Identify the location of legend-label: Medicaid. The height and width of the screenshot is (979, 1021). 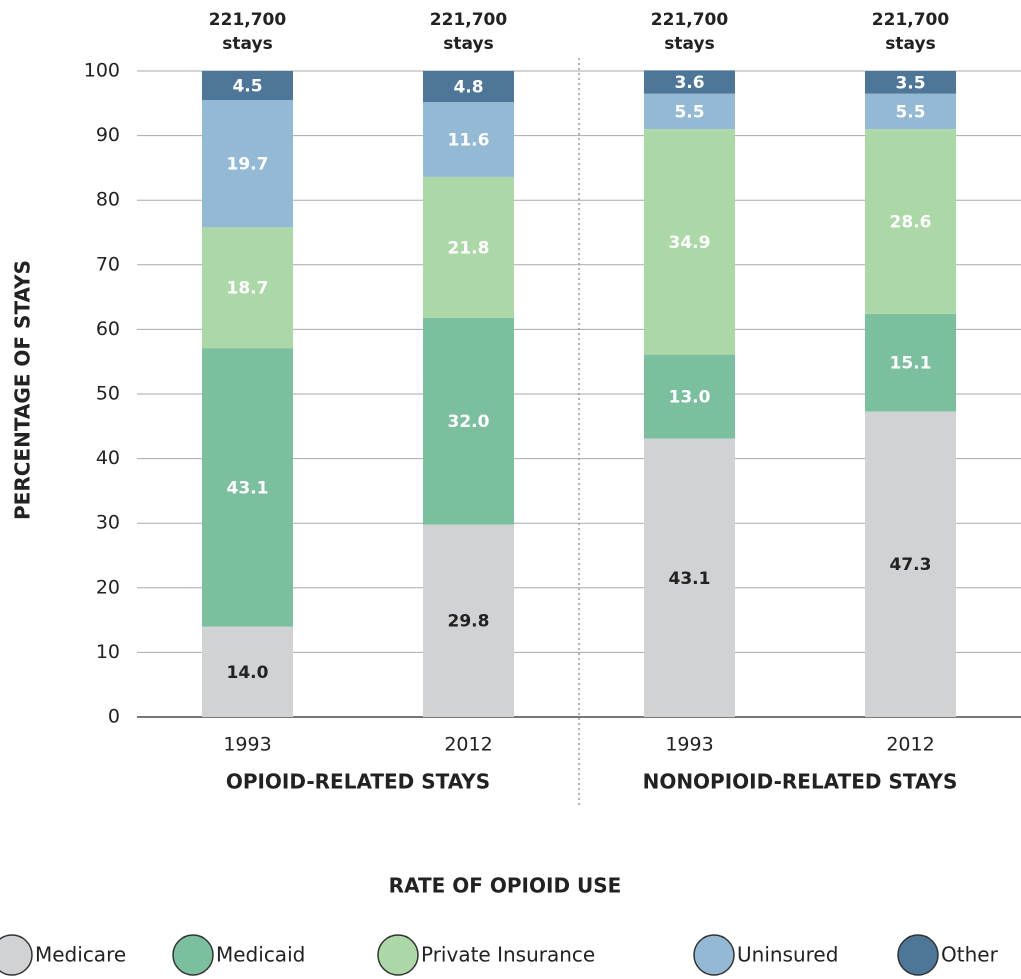
(260, 955).